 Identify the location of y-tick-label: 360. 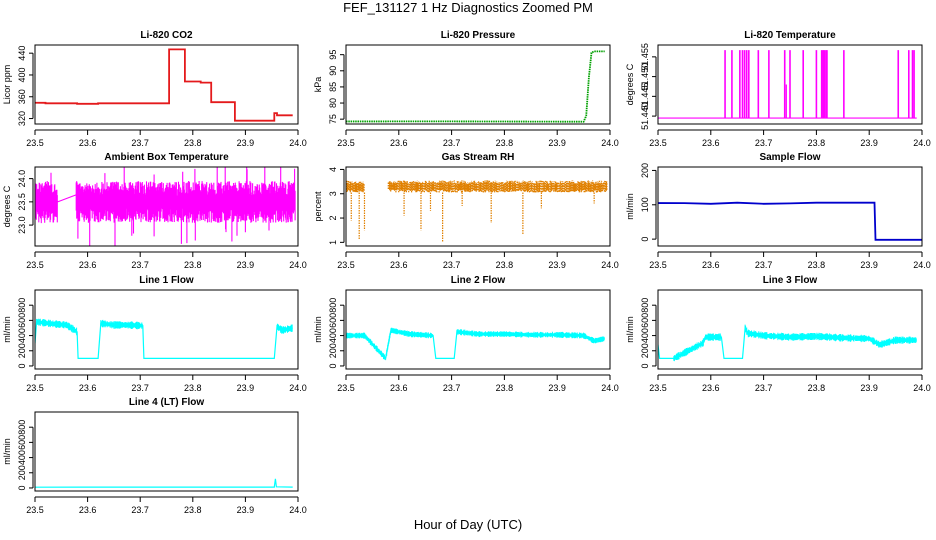
(22, 96).